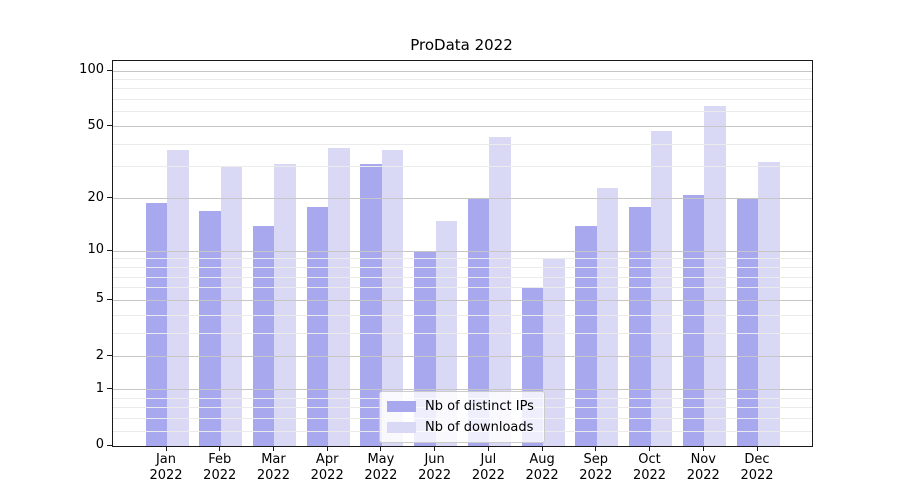 The image size is (900, 500). I want to click on chart-title: ProData 2022, so click(461, 45).